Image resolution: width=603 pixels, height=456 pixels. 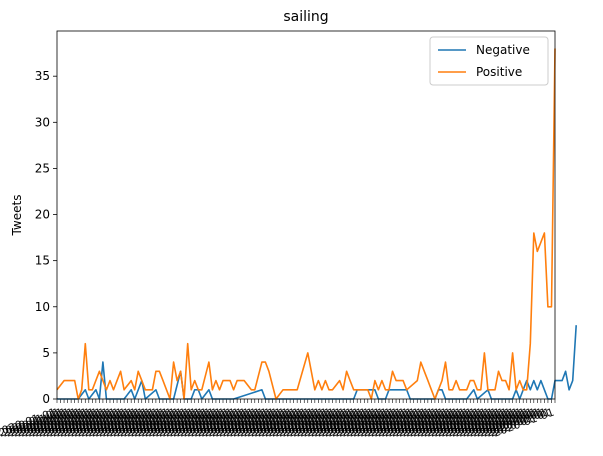 What do you see at coordinates (305, 17) in the screenshot?
I see `chart-title: sailing` at bounding box center [305, 17].